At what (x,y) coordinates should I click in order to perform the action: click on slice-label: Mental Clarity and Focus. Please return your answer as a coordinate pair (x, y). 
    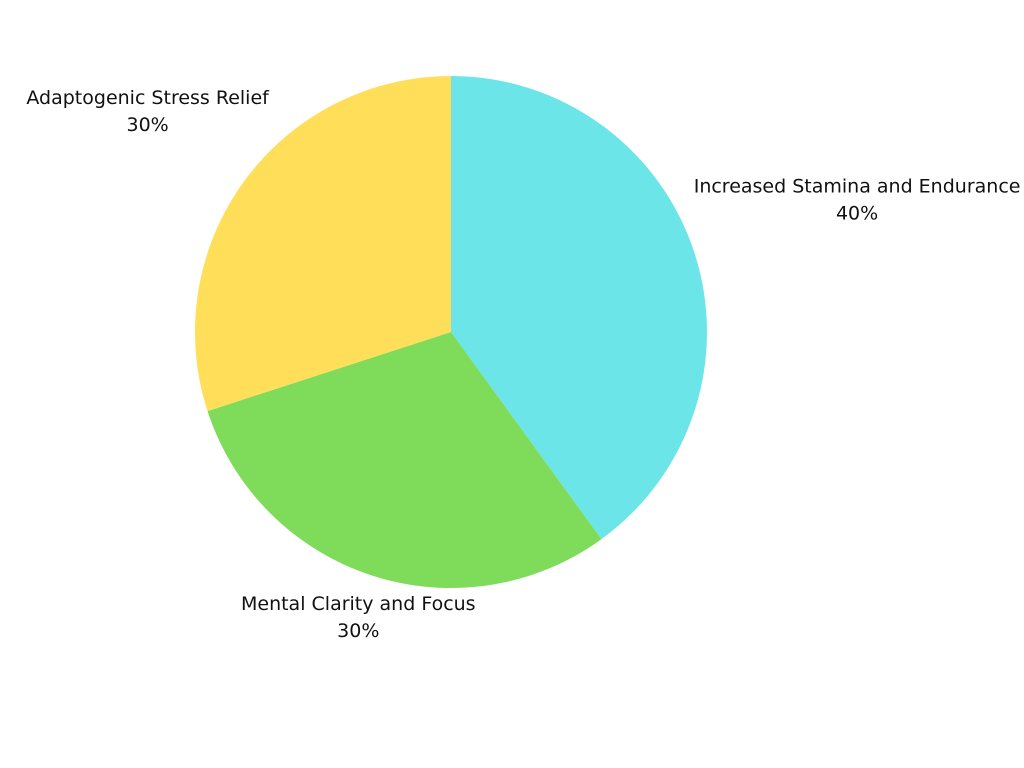
    Looking at the image, I should click on (358, 604).